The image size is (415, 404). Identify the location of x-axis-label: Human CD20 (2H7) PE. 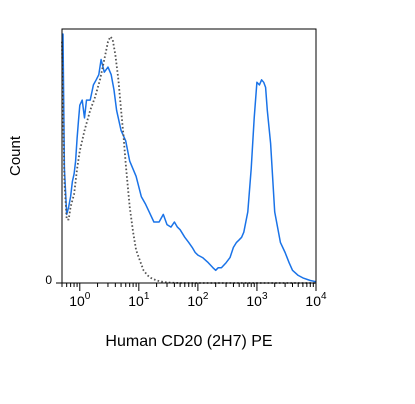
(188, 341).